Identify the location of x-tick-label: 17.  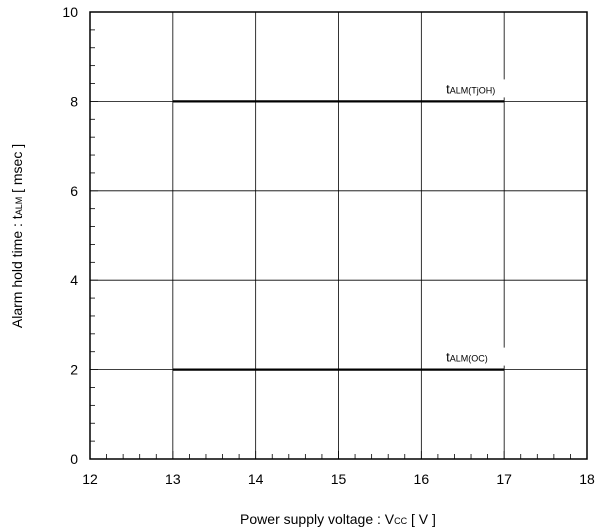
(504, 479).